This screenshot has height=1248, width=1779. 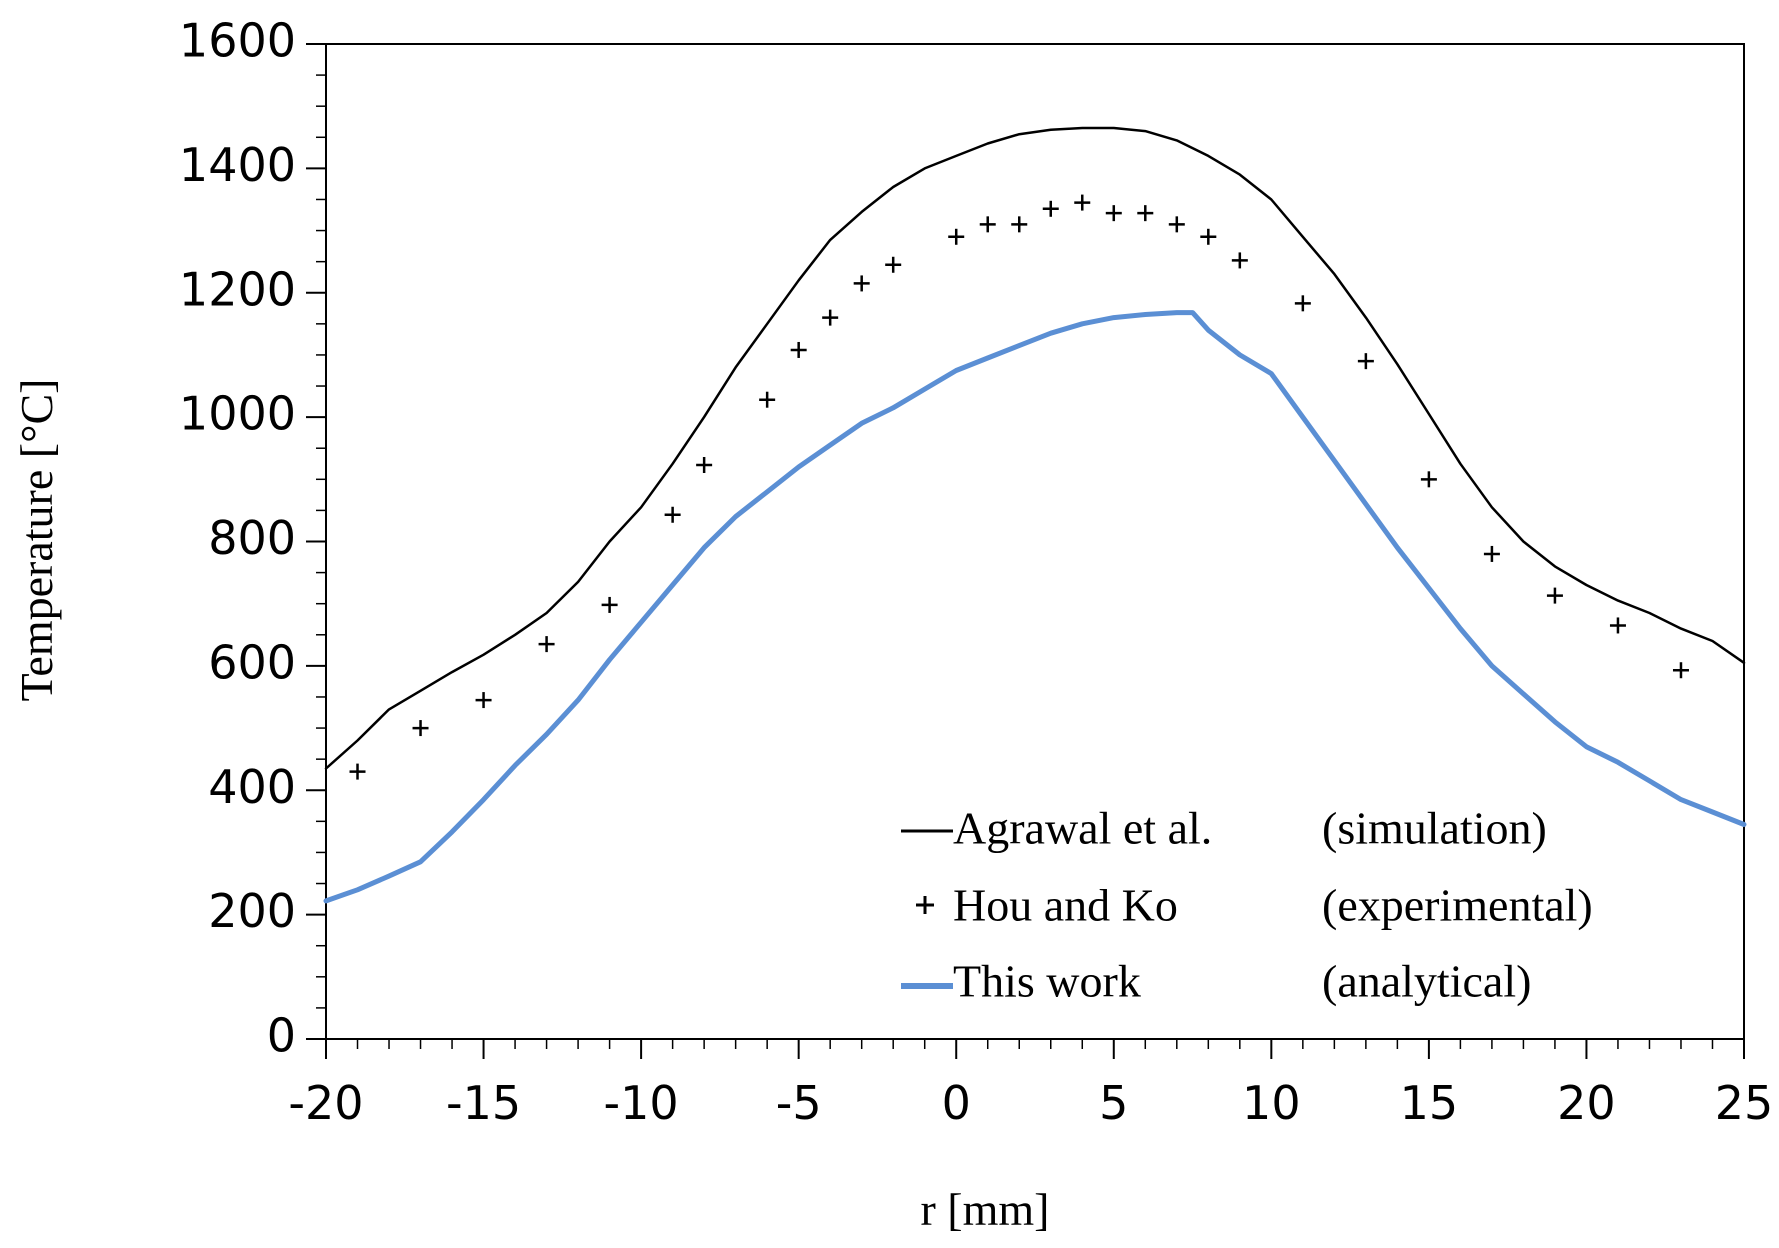 What do you see at coordinates (36, 540) in the screenshot?
I see `y-axis-title: Temperature [°C]` at bounding box center [36, 540].